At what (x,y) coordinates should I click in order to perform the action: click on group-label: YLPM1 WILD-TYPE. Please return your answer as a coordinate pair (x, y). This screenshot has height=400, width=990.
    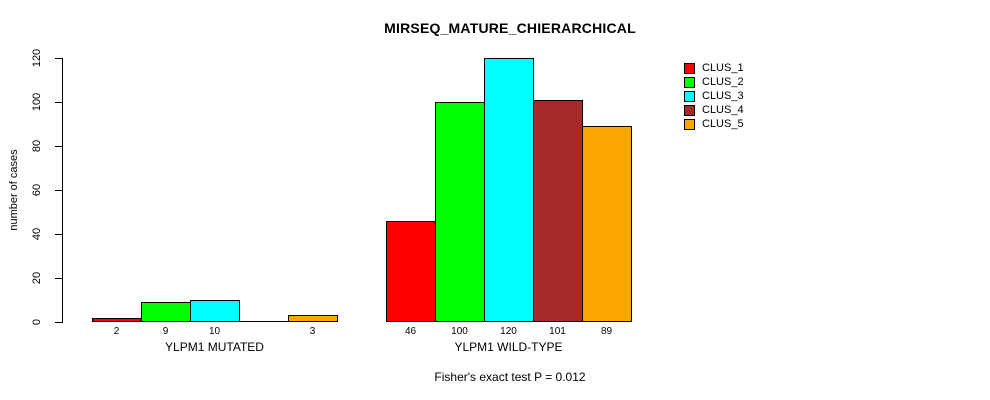
    Looking at the image, I should click on (508, 347).